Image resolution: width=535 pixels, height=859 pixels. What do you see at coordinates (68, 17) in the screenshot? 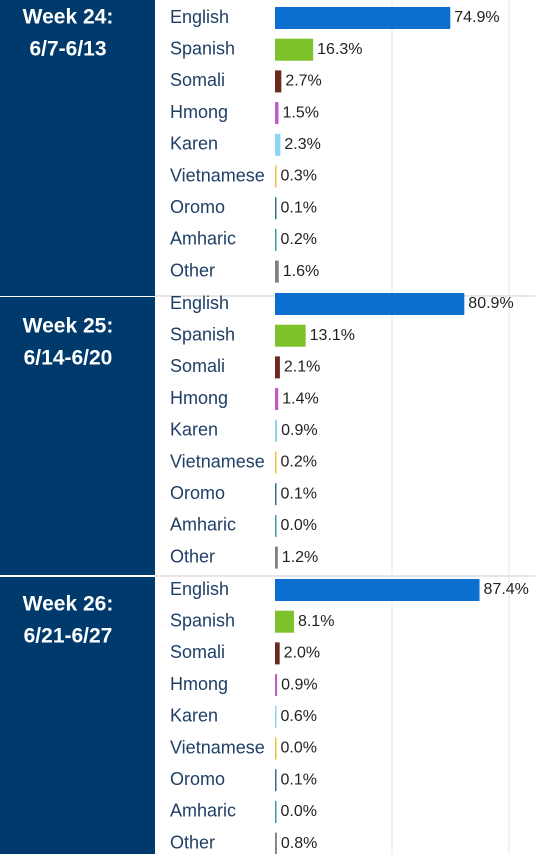
I see `panel-title: Week 24:` at bounding box center [68, 17].